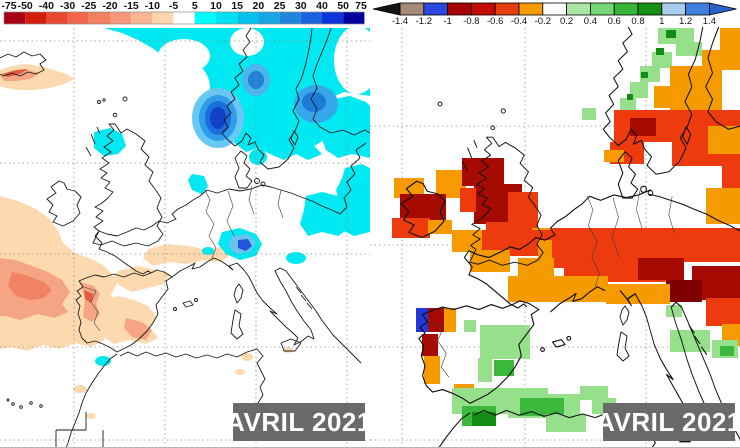 The width and height of the screenshot is (740, 448). What do you see at coordinates (440, 104) in the screenshot?
I see `faroe-islands-dot` at bounding box center [440, 104].